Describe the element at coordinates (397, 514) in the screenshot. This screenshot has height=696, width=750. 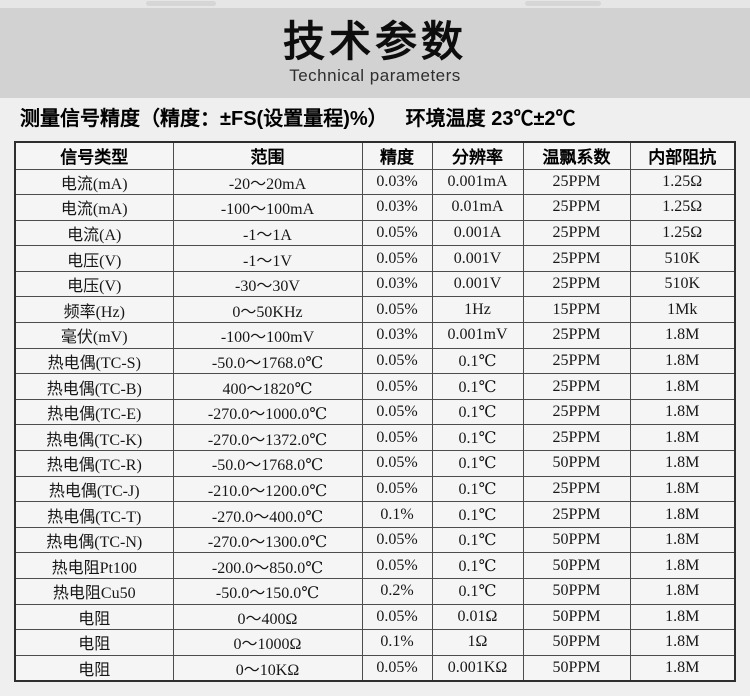
I see `table-cell: 0.1%` at that location.